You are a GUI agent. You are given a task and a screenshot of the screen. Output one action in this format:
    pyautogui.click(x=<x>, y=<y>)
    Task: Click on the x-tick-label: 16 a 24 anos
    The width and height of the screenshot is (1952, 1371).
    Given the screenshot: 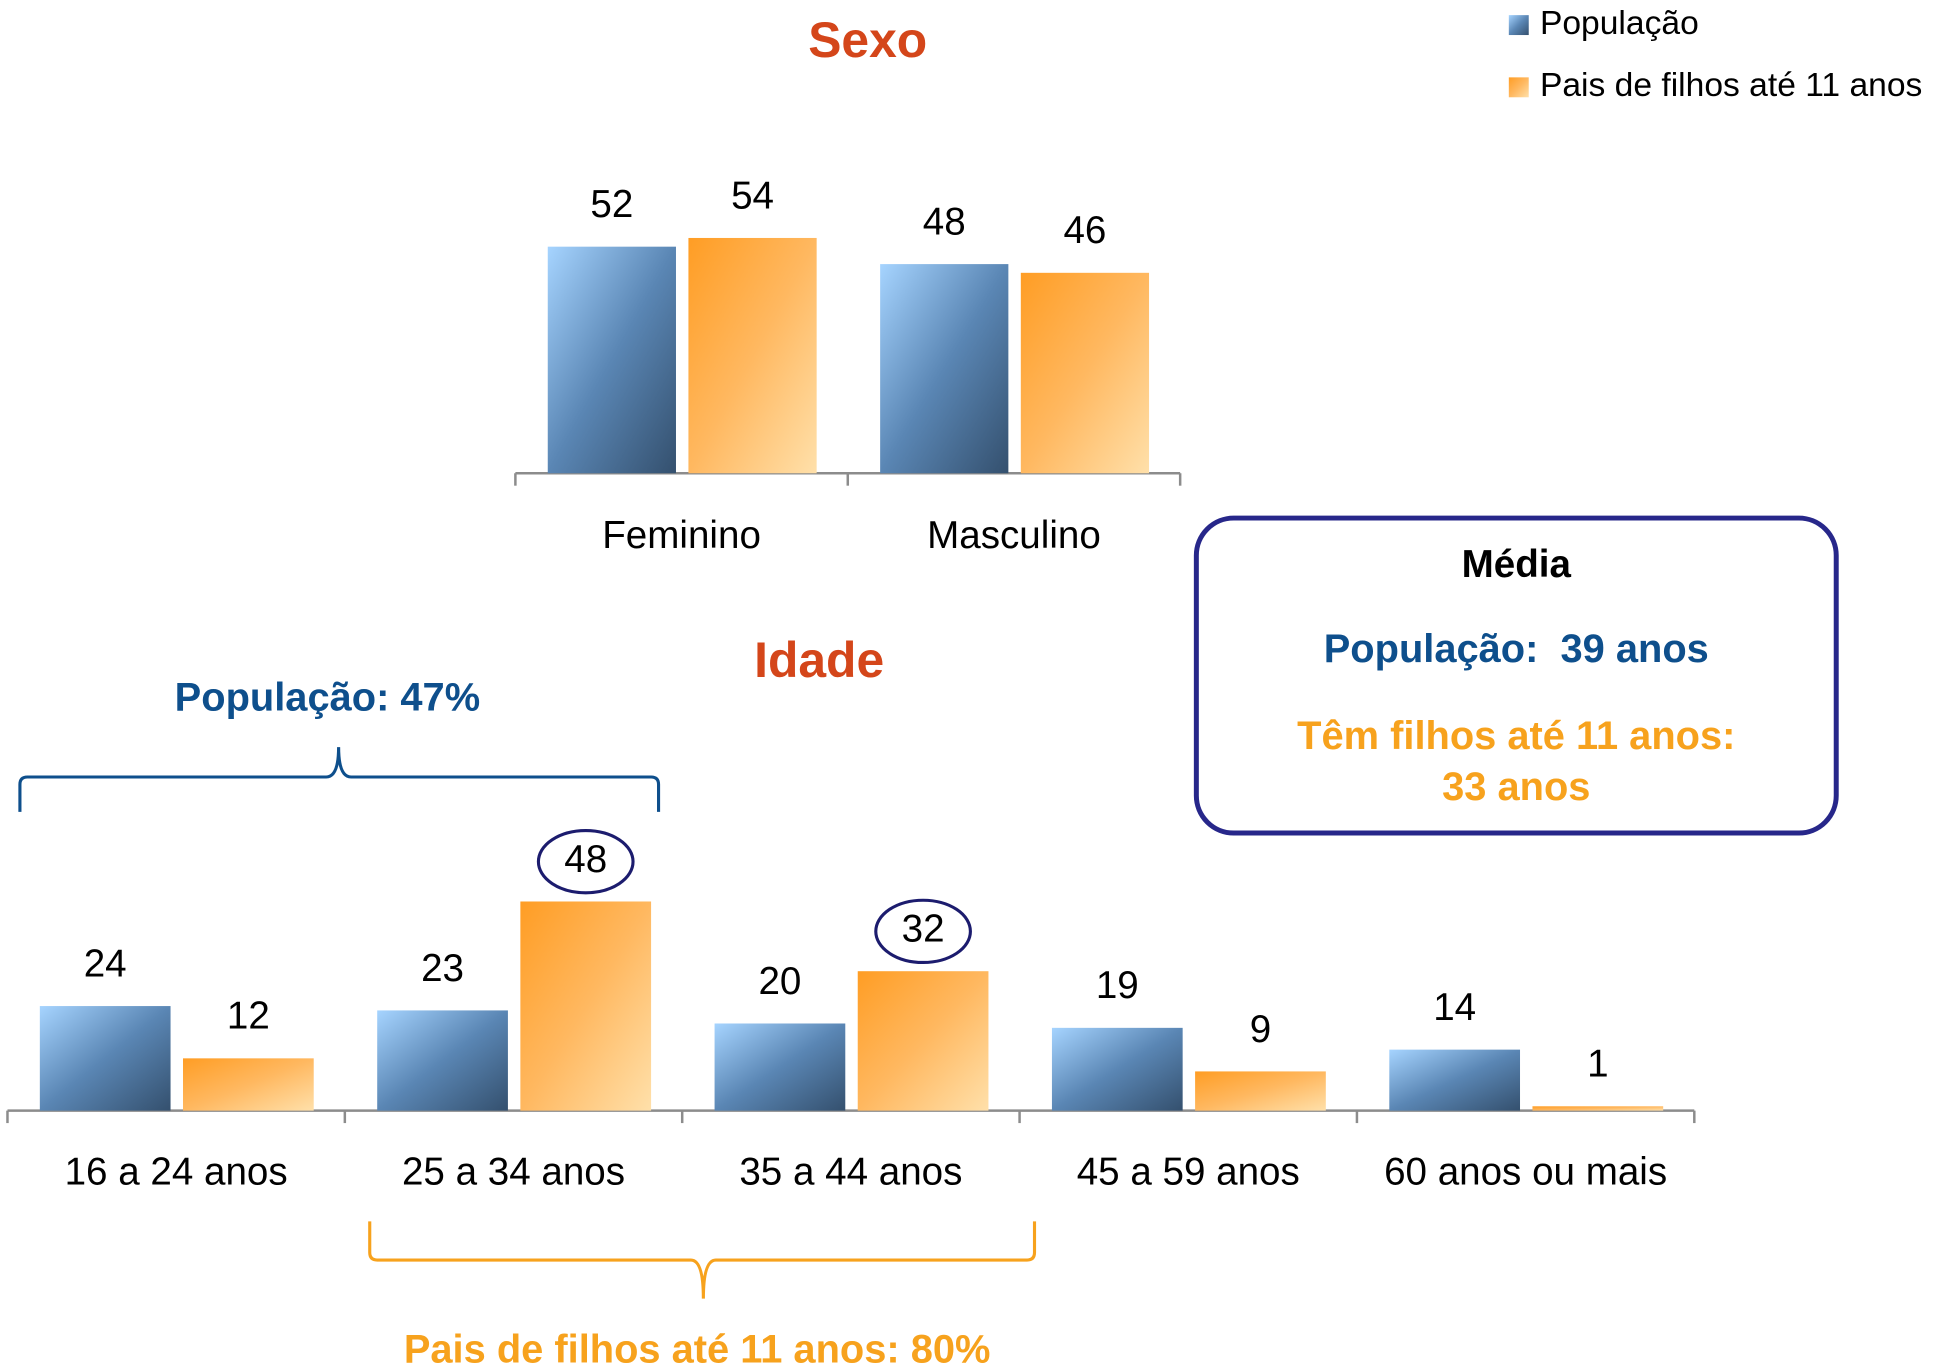 What is the action you would take?
    pyautogui.click(x=176, y=1171)
    